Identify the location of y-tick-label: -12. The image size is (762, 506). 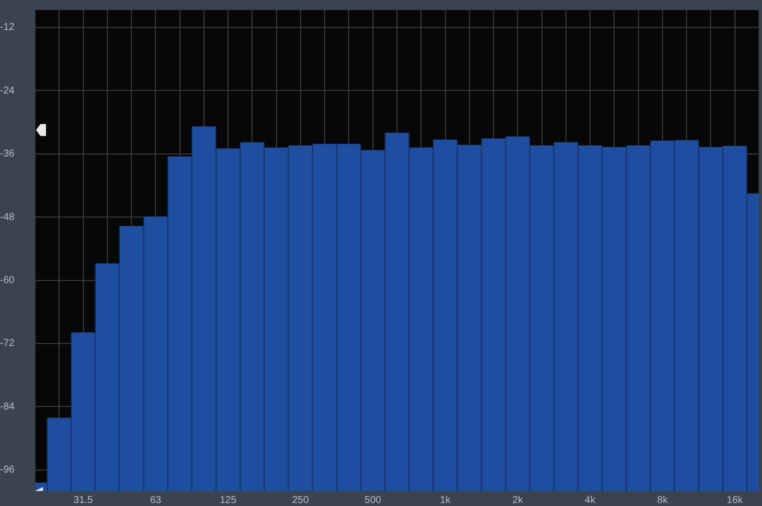
(7, 28).